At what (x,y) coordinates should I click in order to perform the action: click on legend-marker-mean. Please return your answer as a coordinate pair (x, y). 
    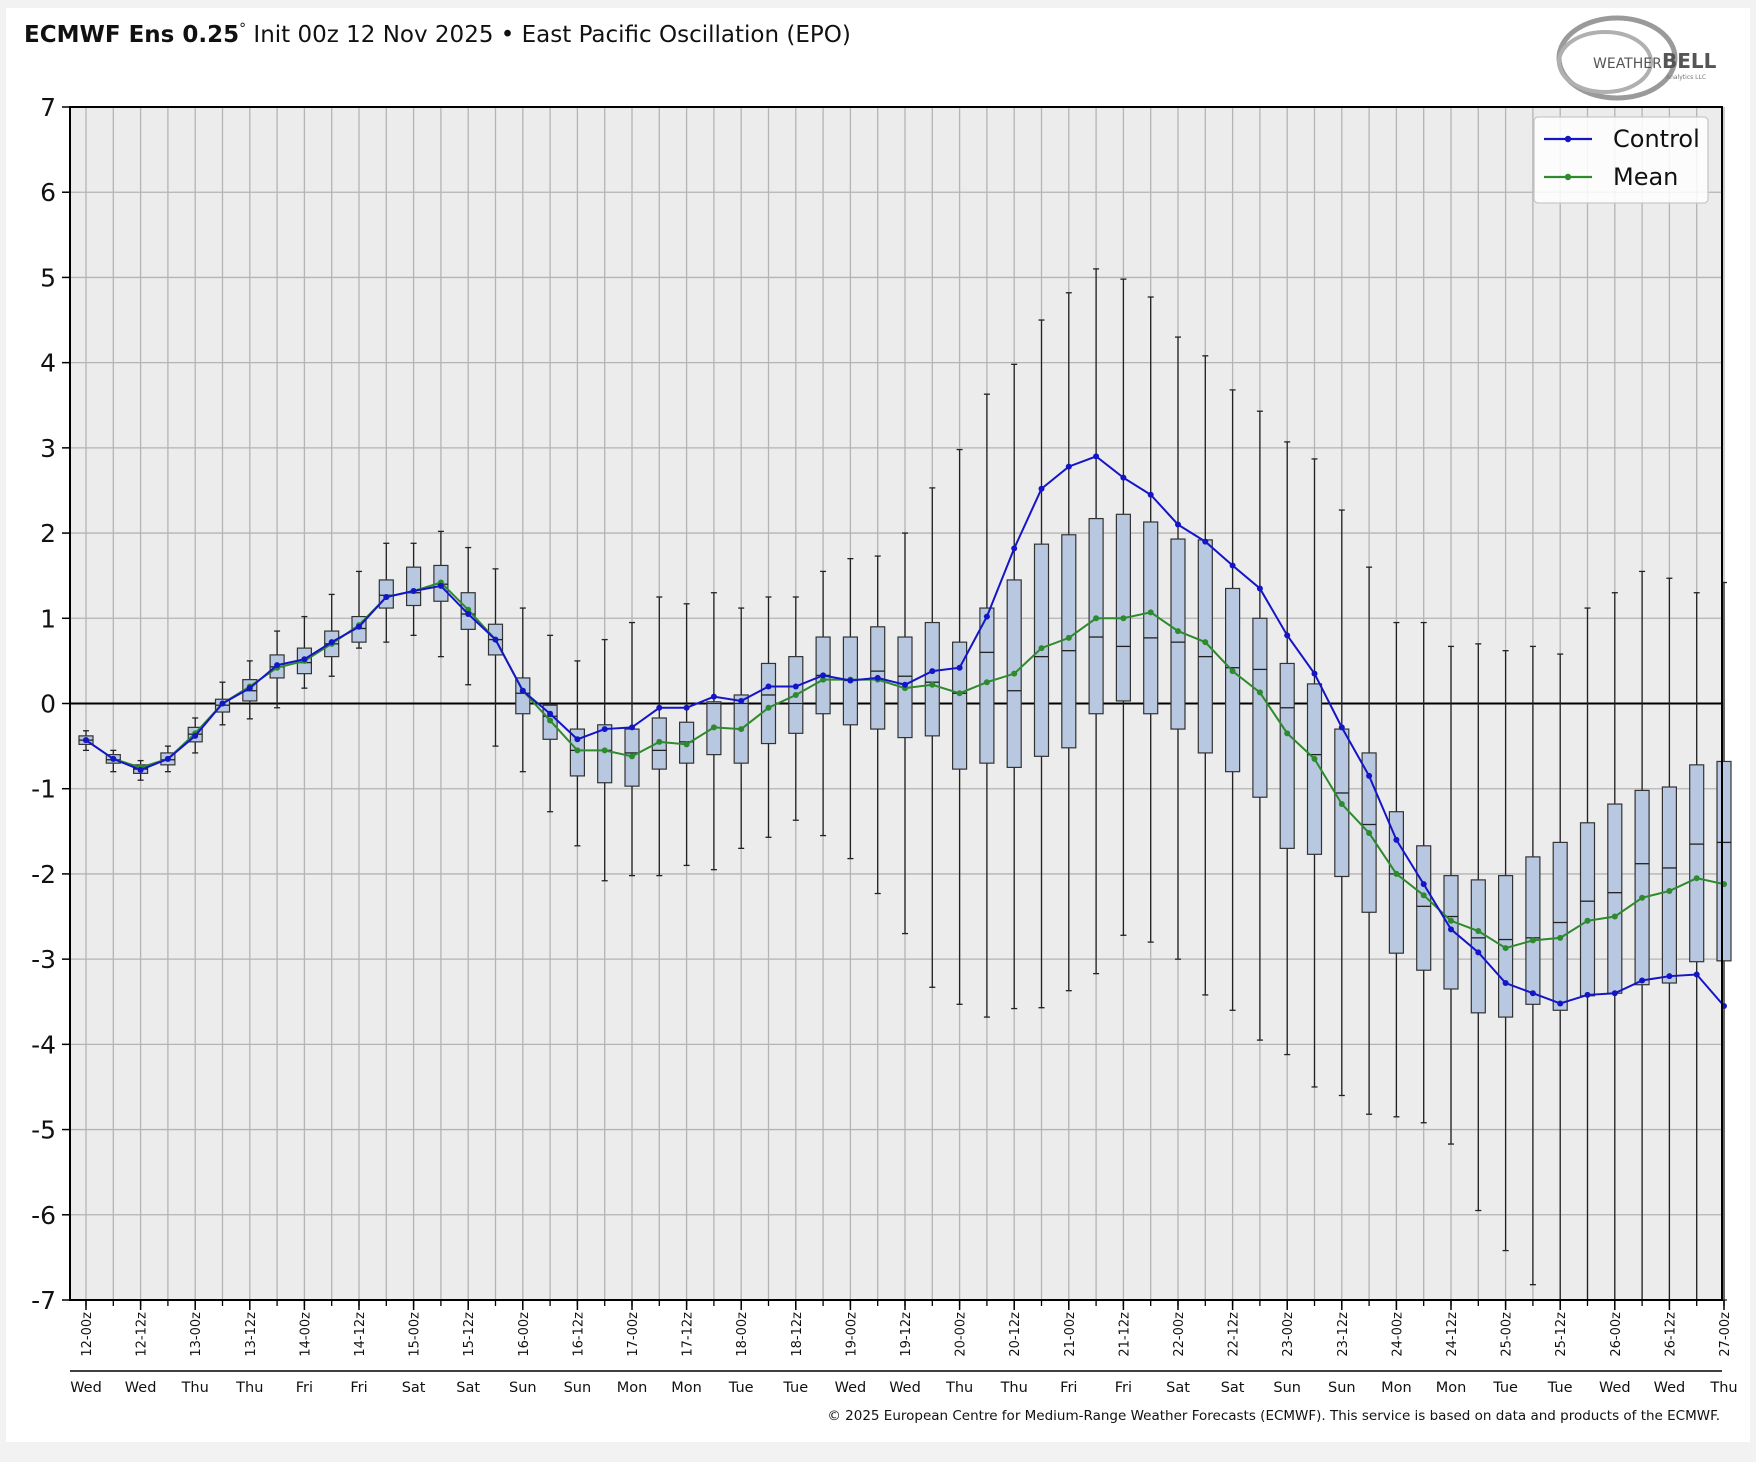
    Looking at the image, I should click on (1568, 177).